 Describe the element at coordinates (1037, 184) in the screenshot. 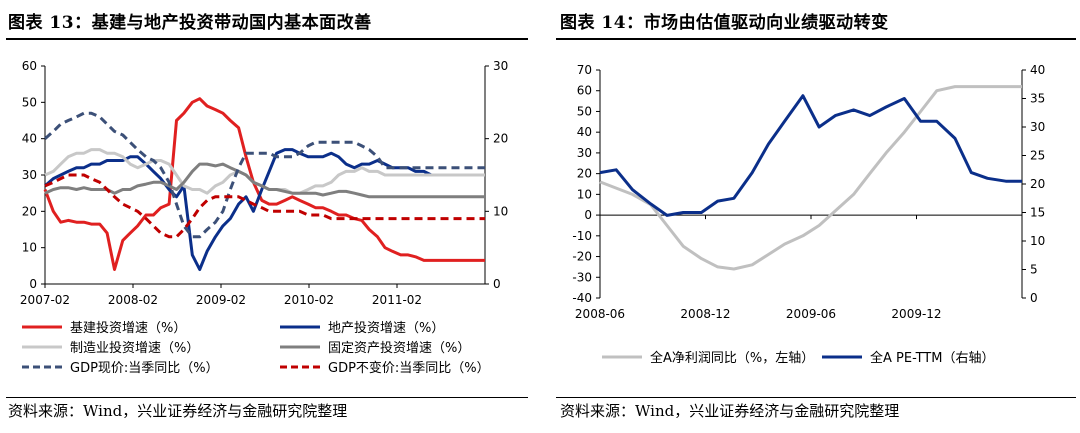

I see `fig14-right-tick-label: 20` at that location.